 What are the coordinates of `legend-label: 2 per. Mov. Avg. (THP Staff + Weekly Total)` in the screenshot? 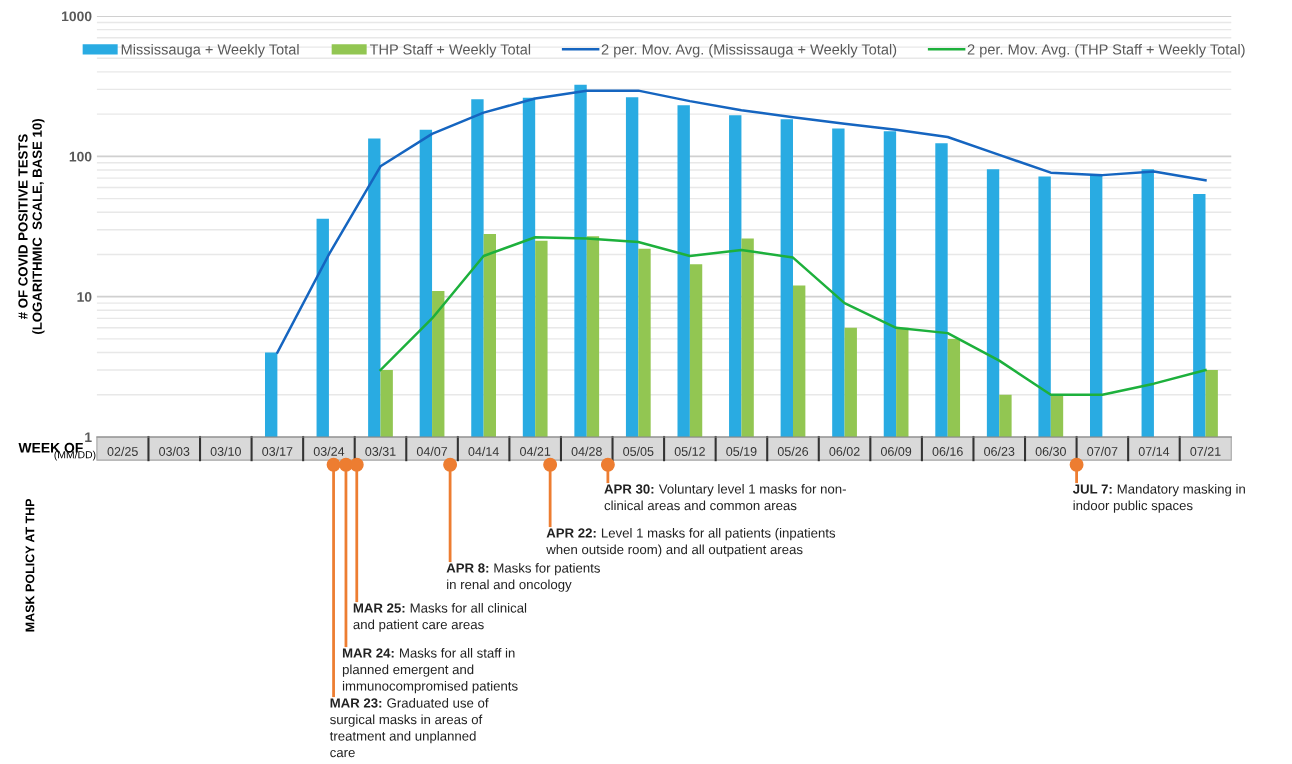 It's located at (1106, 50).